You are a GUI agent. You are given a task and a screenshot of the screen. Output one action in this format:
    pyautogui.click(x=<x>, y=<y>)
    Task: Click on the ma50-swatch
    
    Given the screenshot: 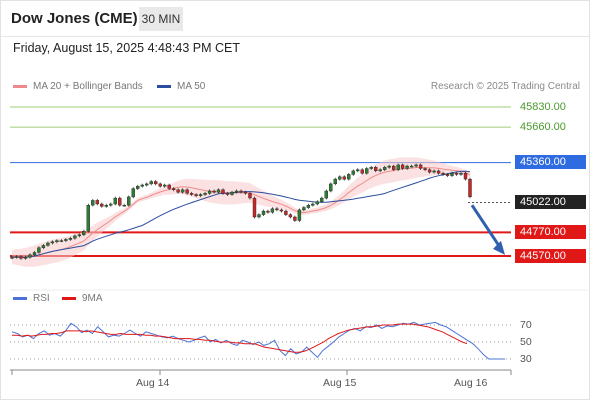 What is the action you would take?
    pyautogui.click(x=164, y=86)
    